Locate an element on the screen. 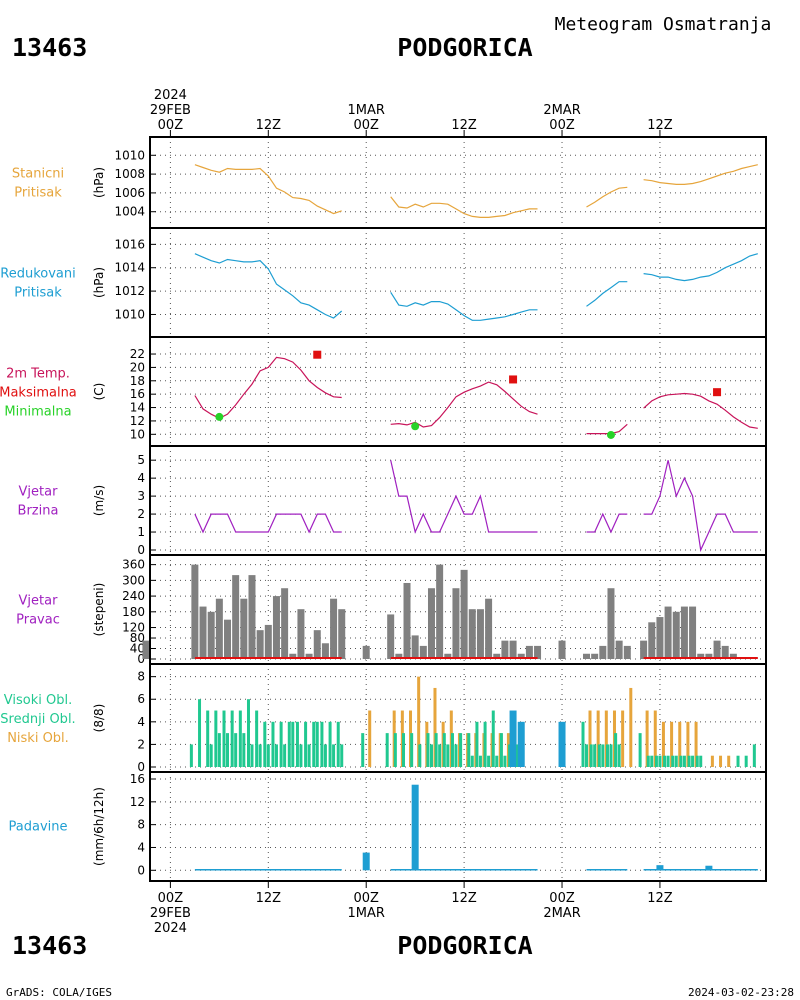 This screenshot has width=800, height=1000. y-tick-label: 12 is located at coordinates (137, 421).